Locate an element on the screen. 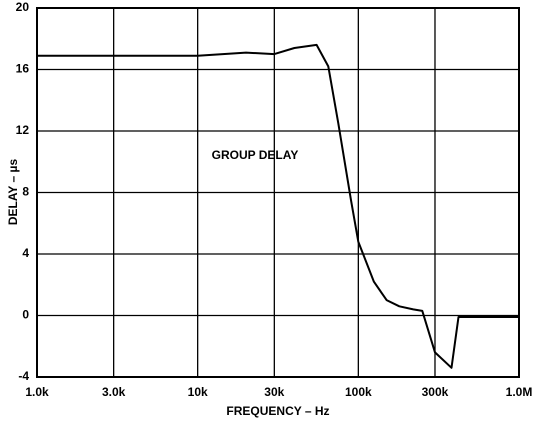 The height and width of the screenshot is (423, 541). x-tick-label: 1.0M is located at coordinates (519, 392).